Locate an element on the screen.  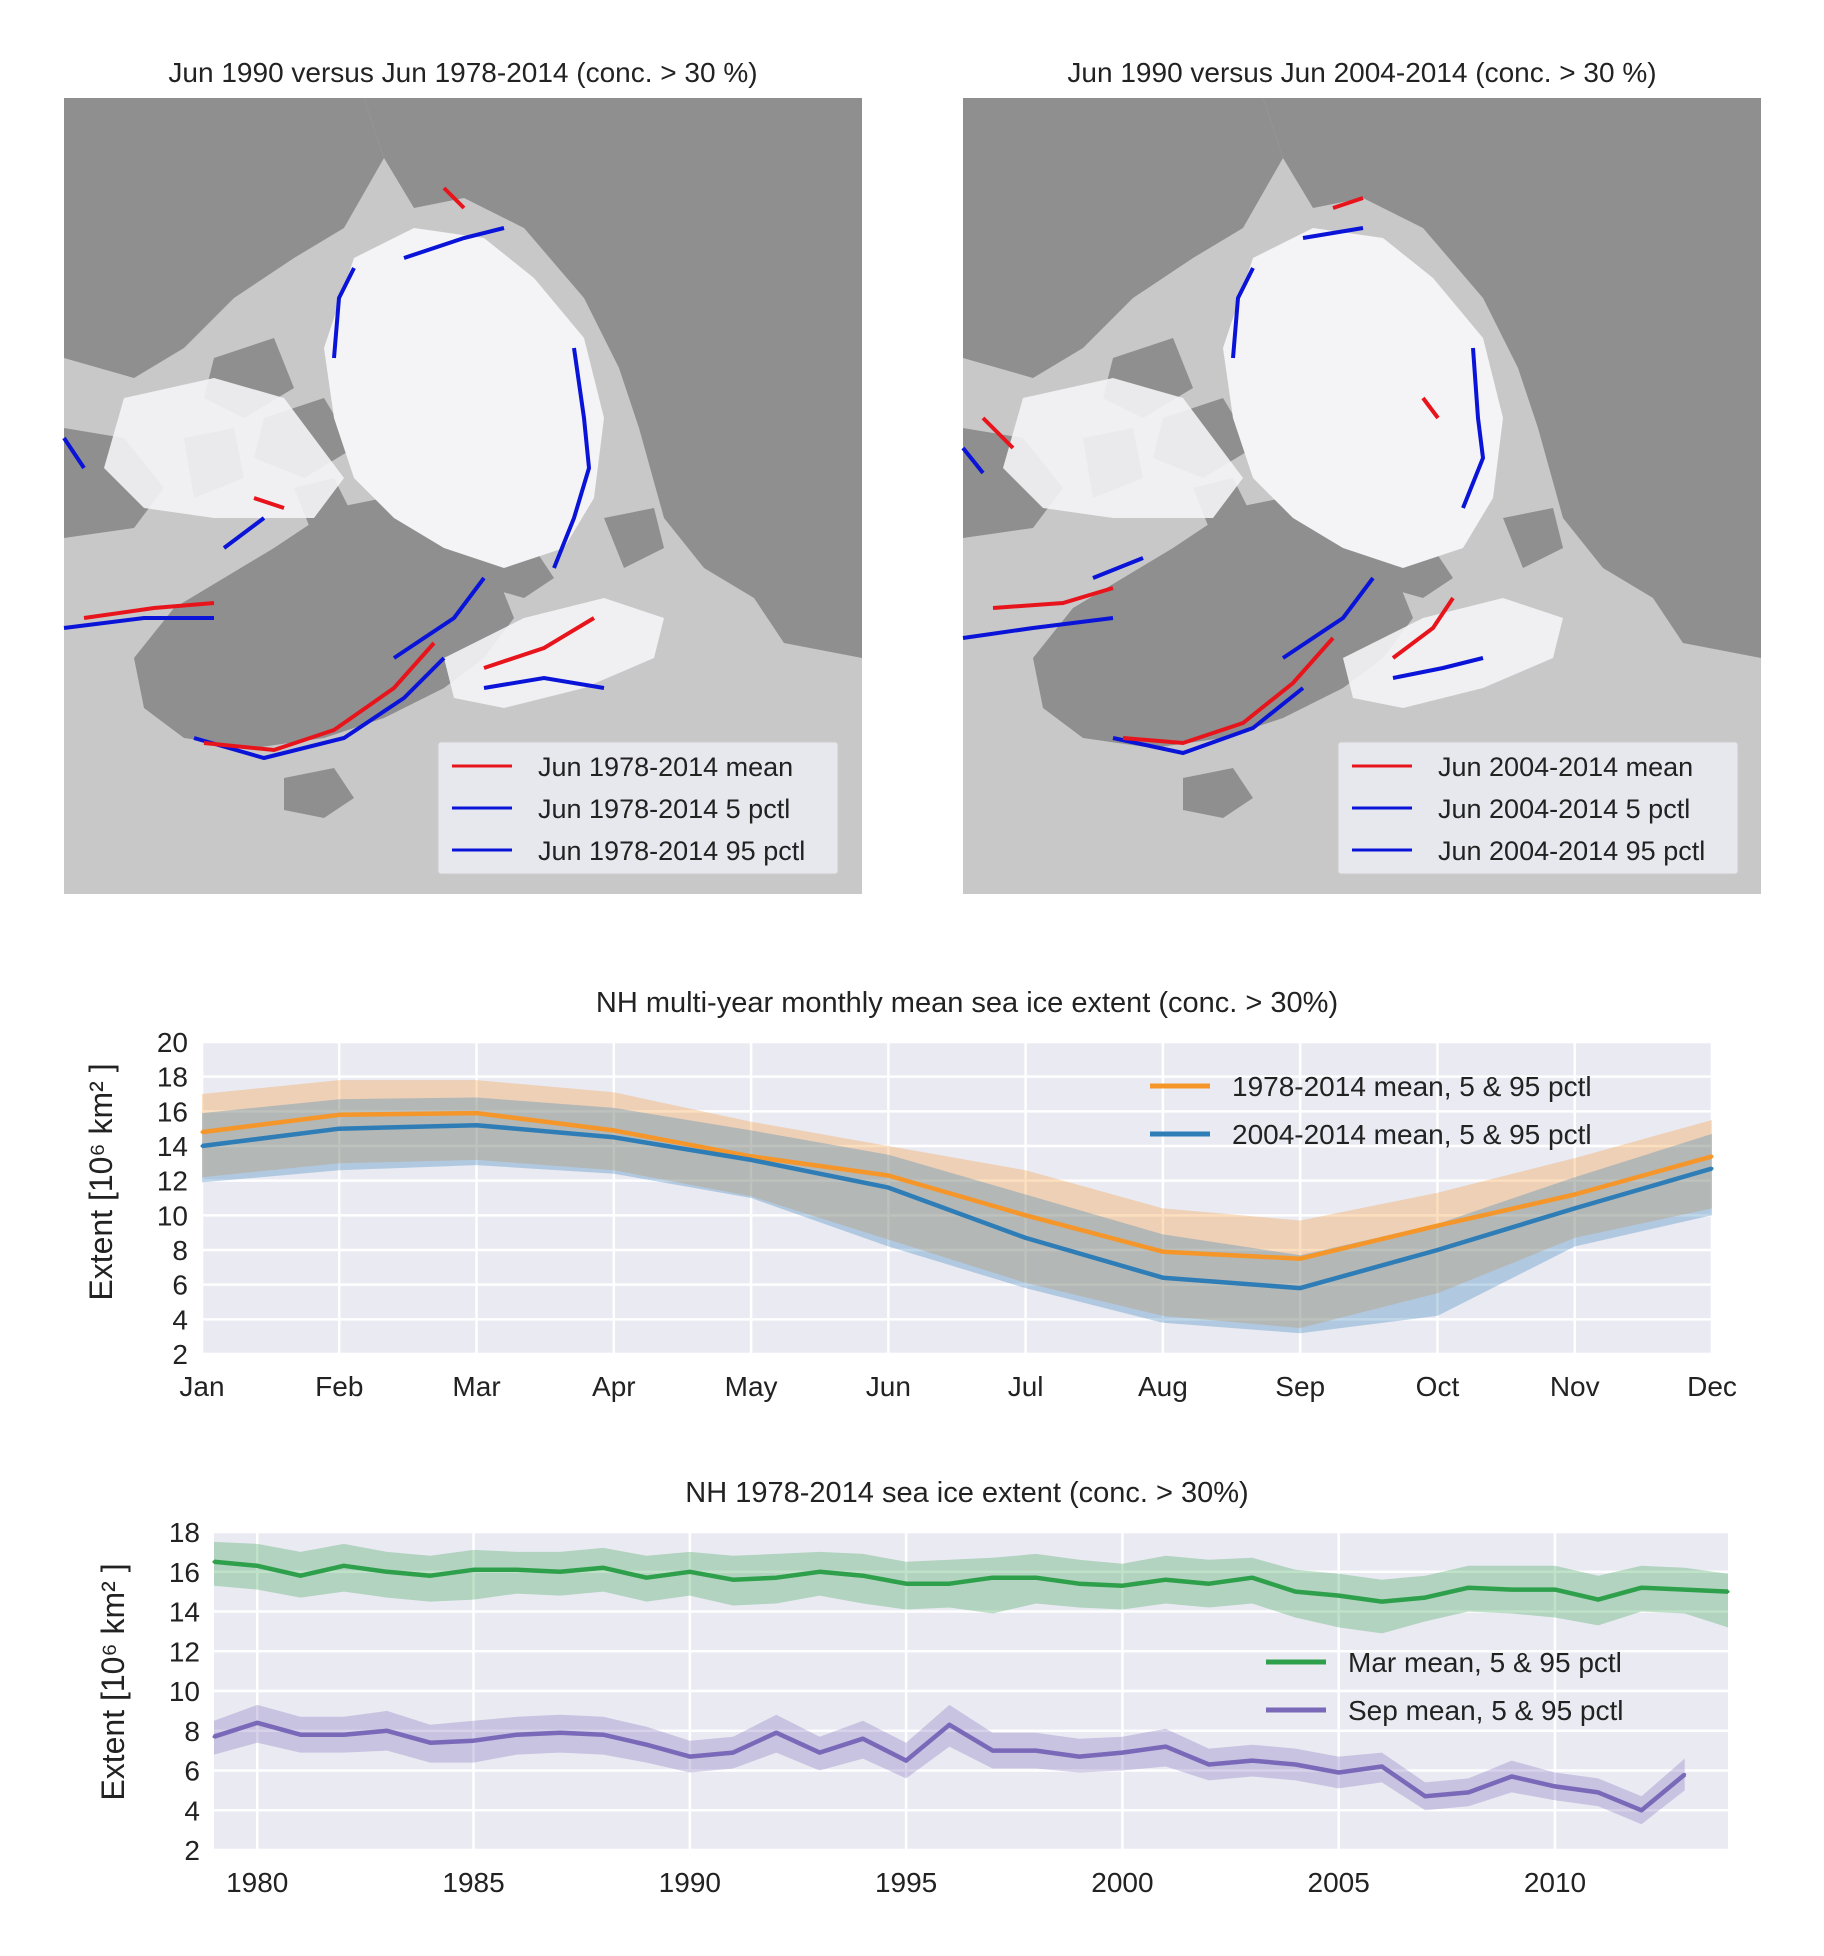
legend-label: 2004-2014 mean, 5 & 95 pctl is located at coordinates (1412, 1134).